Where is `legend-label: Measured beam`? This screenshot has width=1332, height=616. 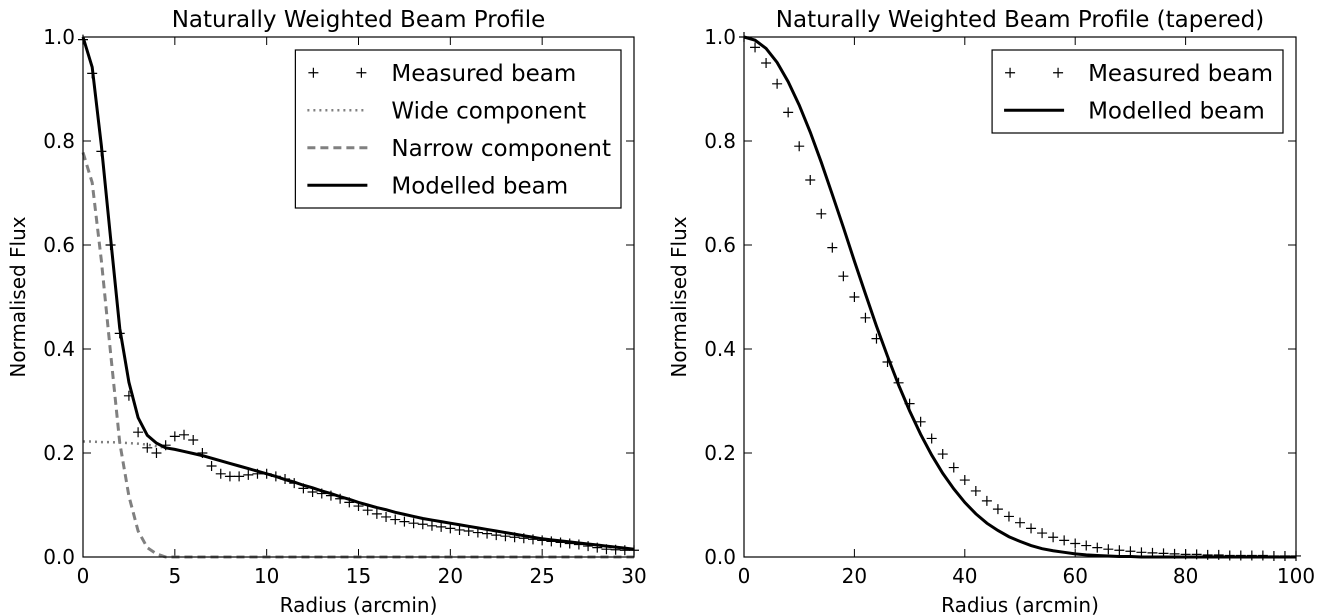 legend-label: Measured beam is located at coordinates (483, 74).